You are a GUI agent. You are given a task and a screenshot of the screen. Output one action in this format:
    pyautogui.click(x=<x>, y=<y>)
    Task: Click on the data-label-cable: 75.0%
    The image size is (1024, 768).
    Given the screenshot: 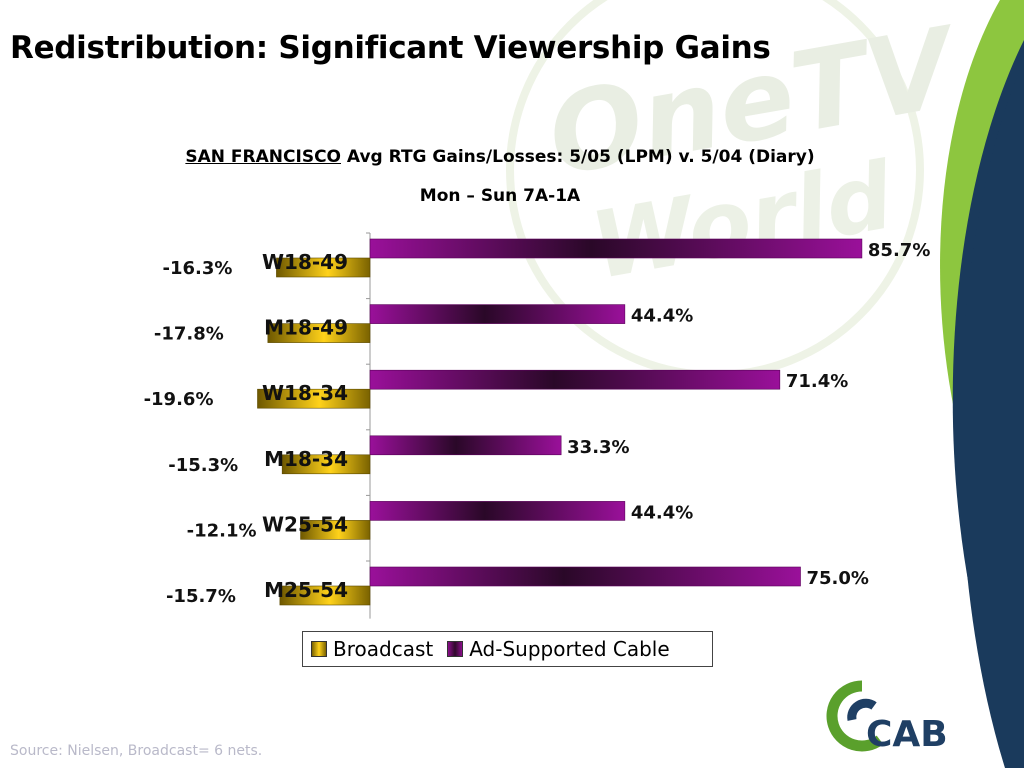 What is the action you would take?
    pyautogui.click(x=838, y=578)
    